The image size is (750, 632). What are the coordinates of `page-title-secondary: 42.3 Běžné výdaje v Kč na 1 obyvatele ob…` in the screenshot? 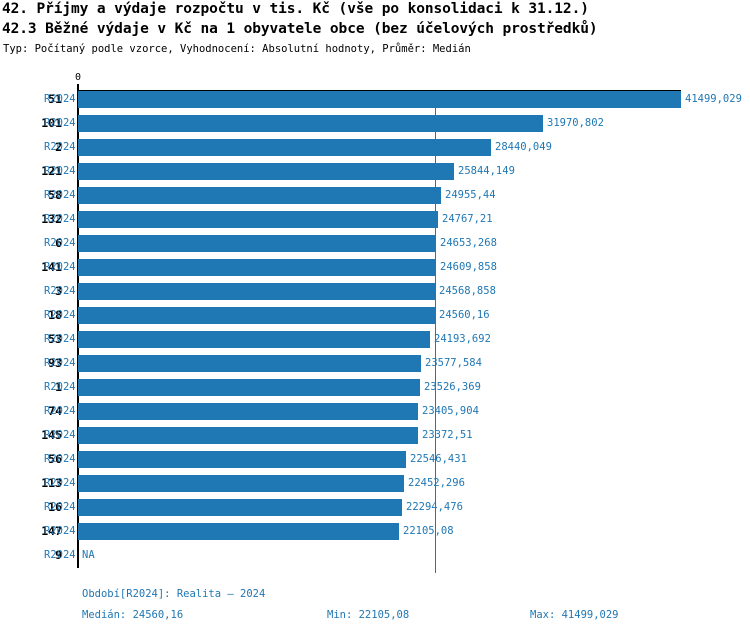 It's located at (300, 29).